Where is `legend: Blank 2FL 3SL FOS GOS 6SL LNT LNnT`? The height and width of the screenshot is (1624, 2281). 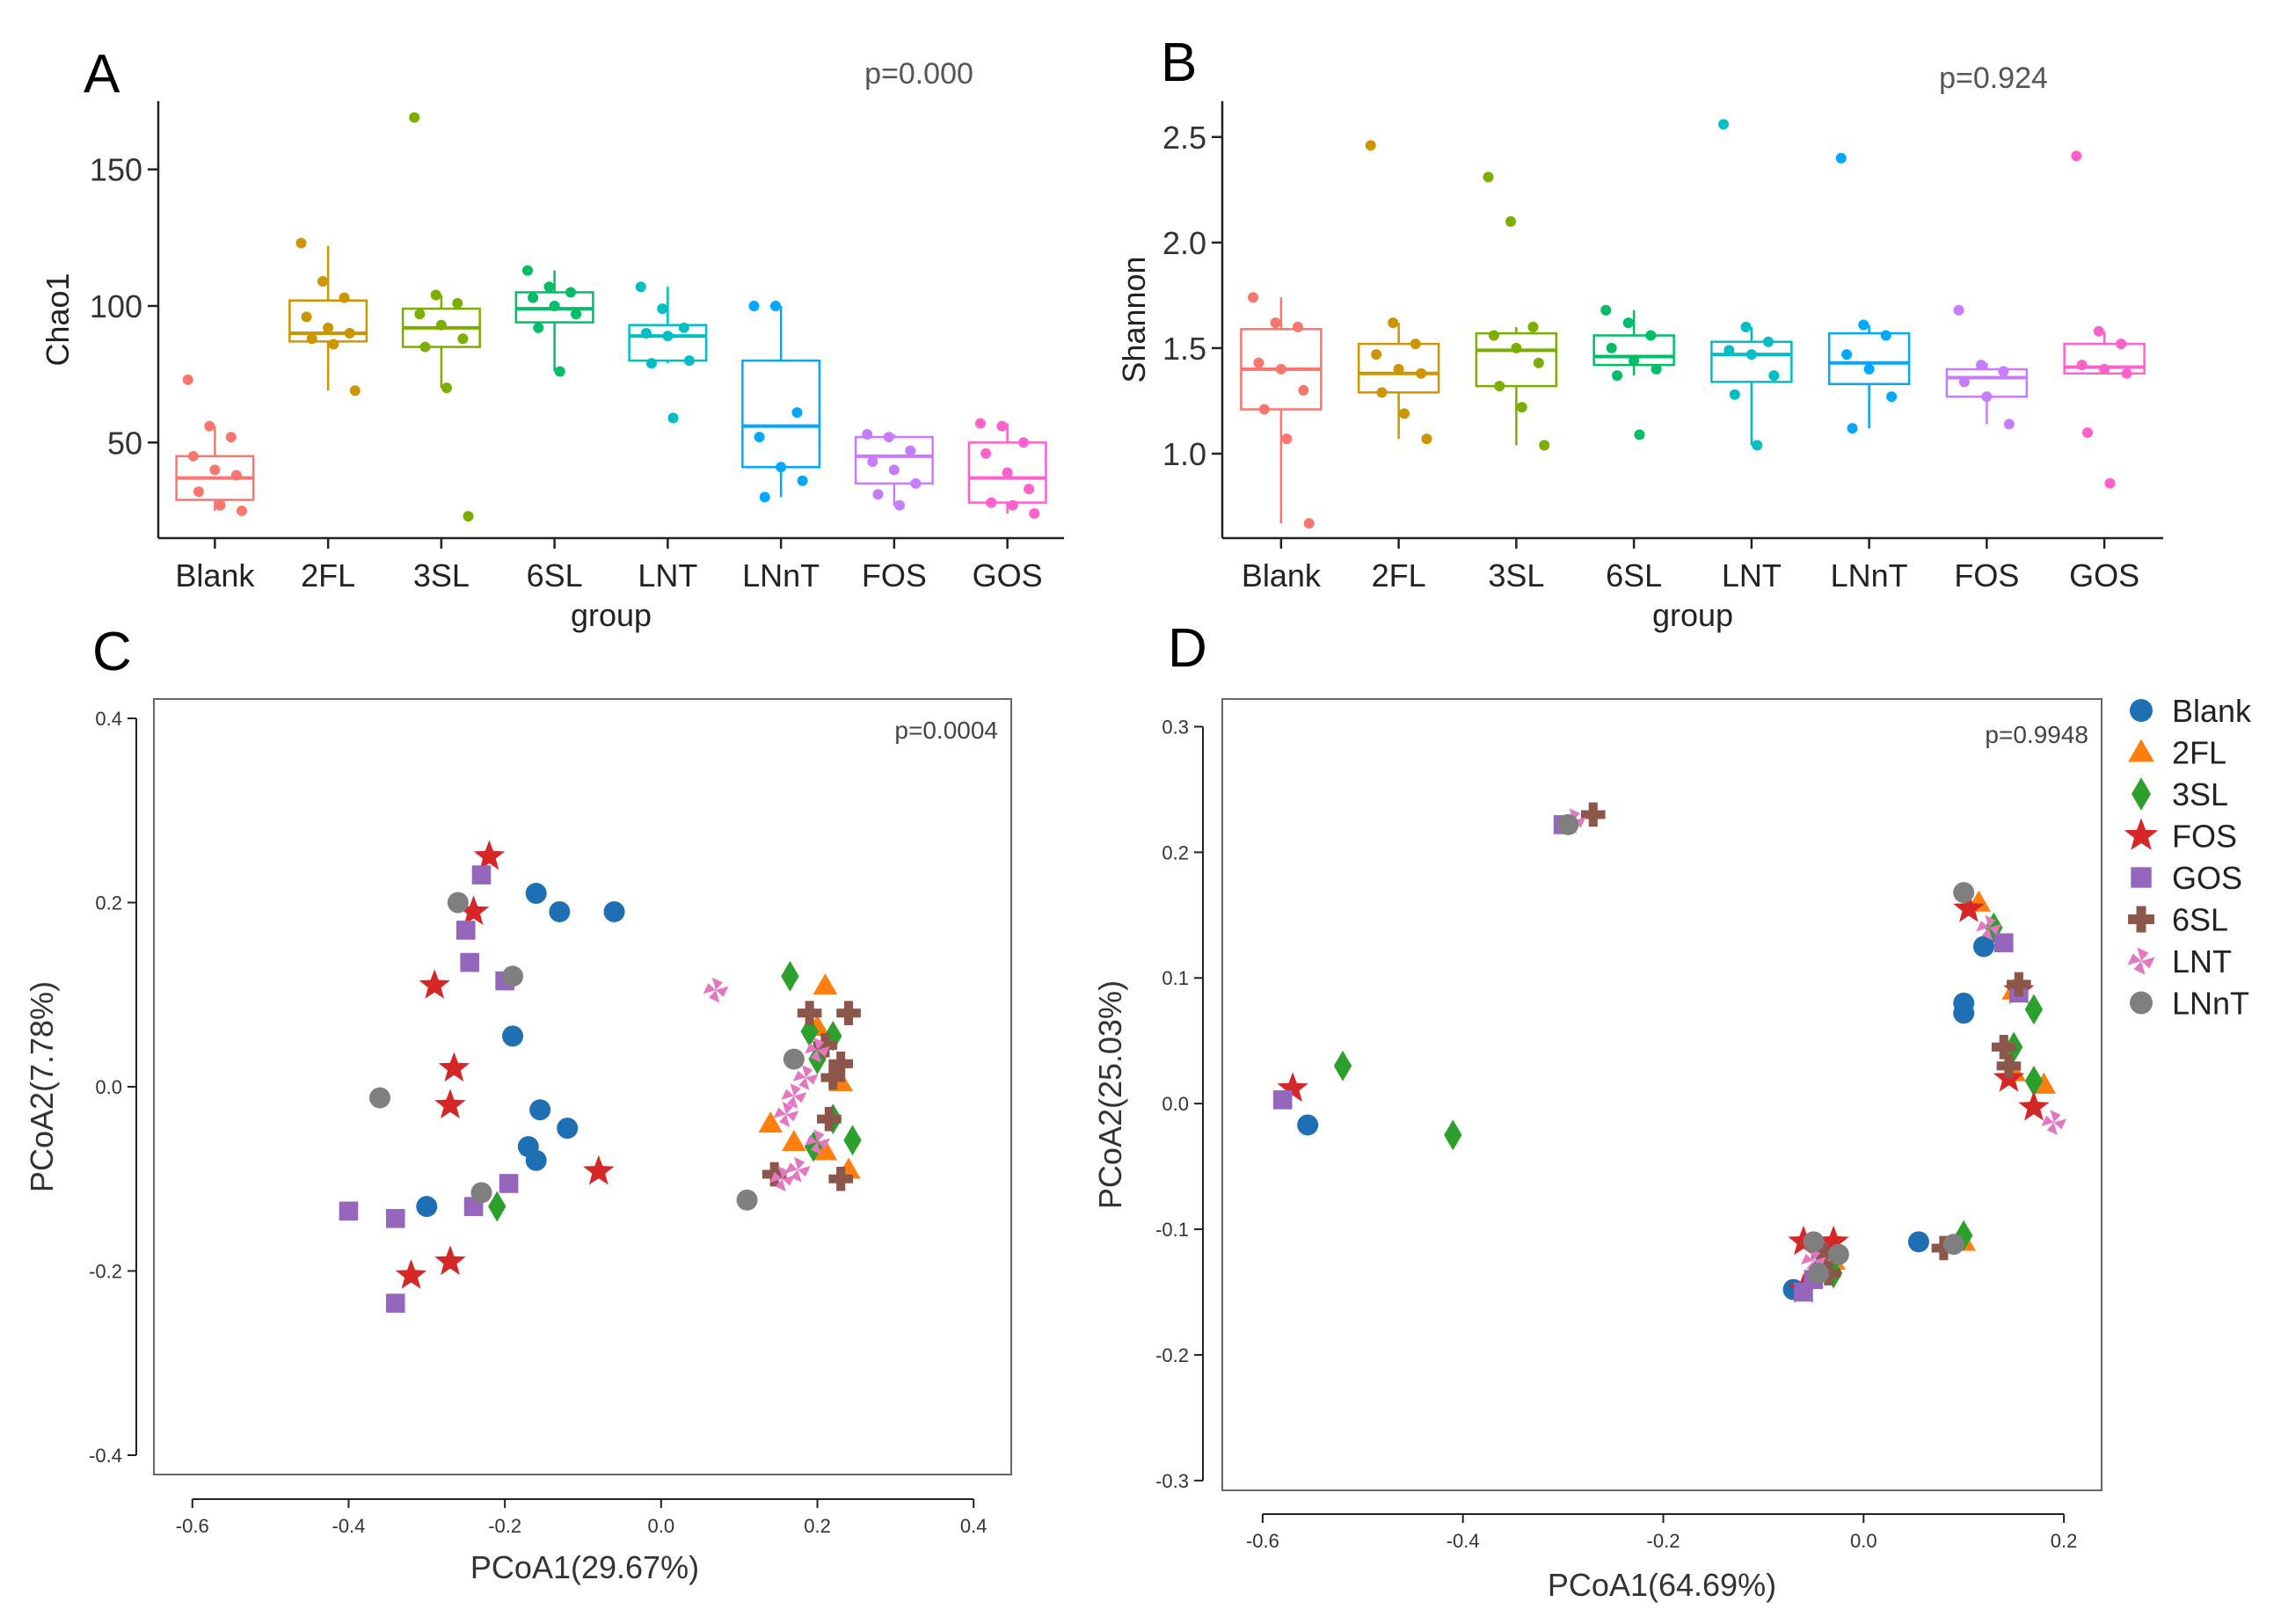 legend: Blank 2FL 3SL FOS GOS 6SL LNT LNnT is located at coordinates (2188, 858).